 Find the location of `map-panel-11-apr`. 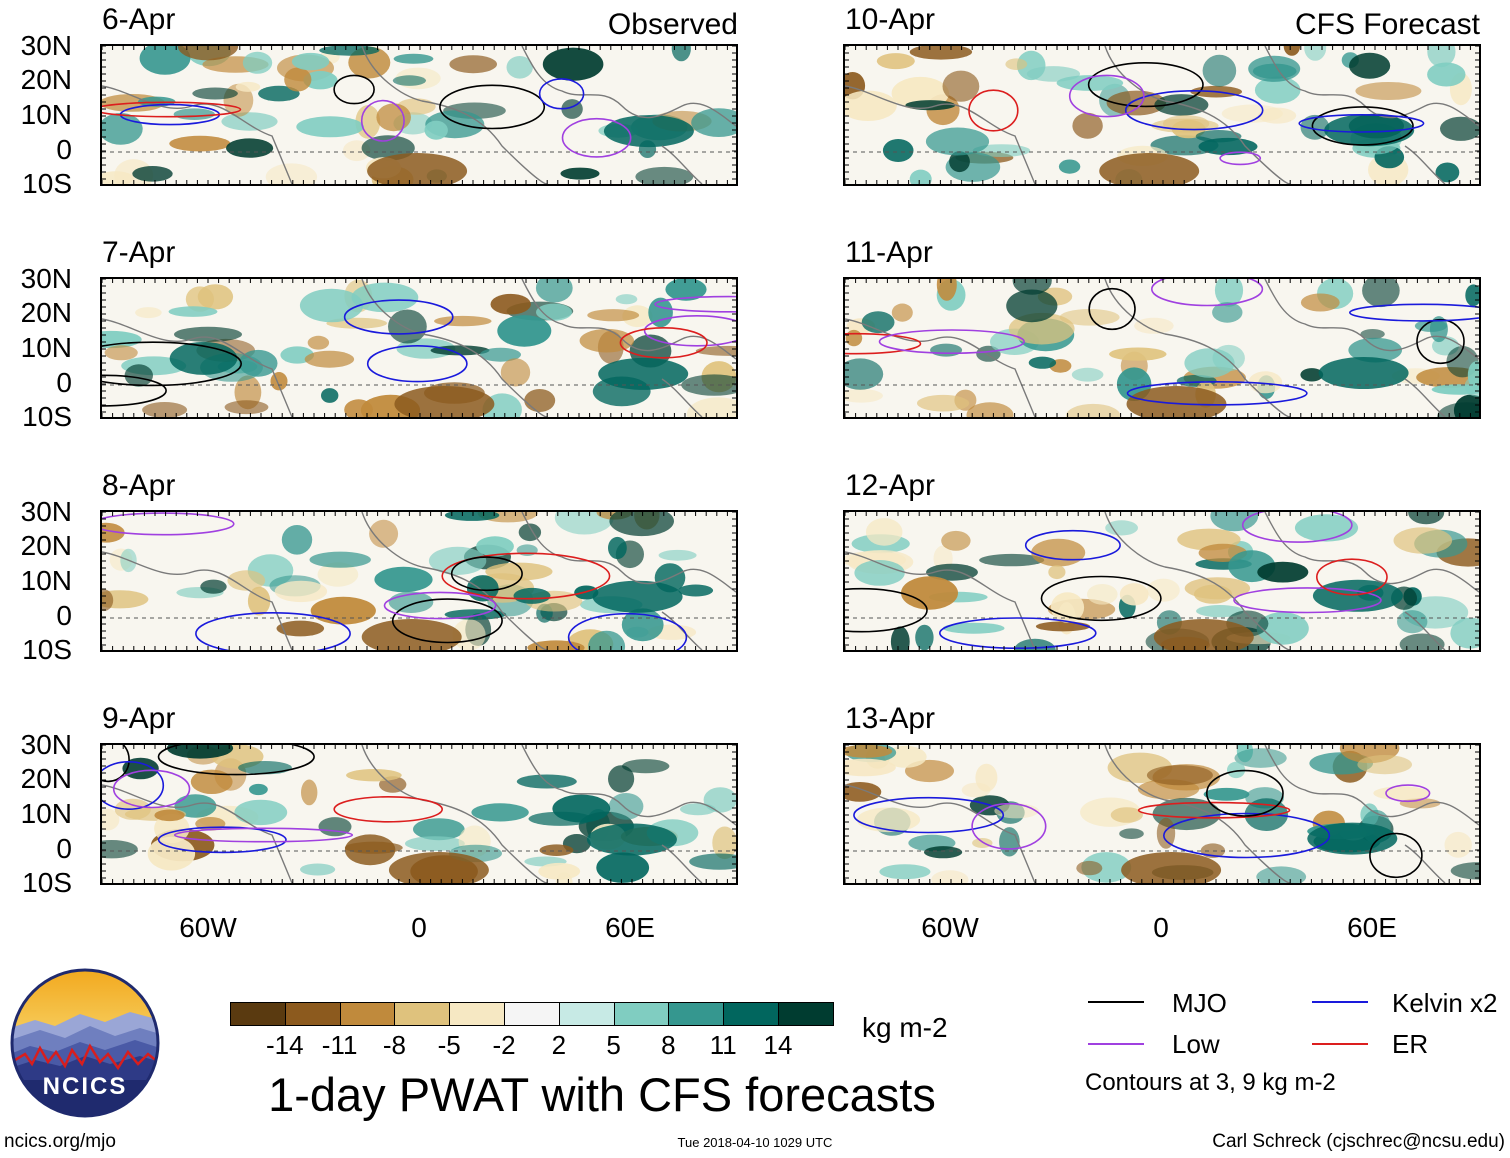

map-panel-11-apr is located at coordinates (1162, 348).